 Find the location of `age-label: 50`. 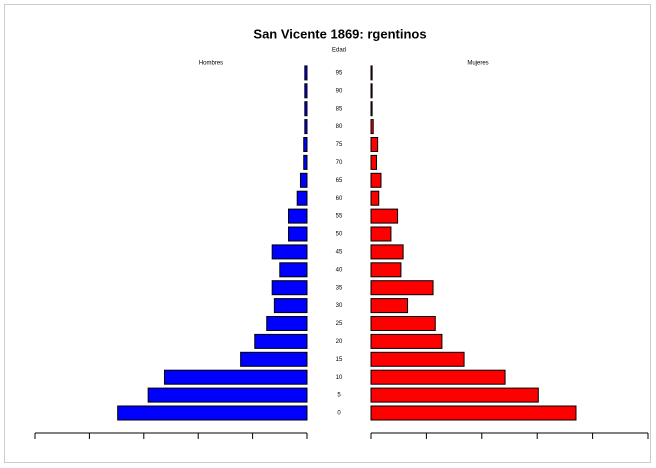

age-label: 50 is located at coordinates (339, 235).